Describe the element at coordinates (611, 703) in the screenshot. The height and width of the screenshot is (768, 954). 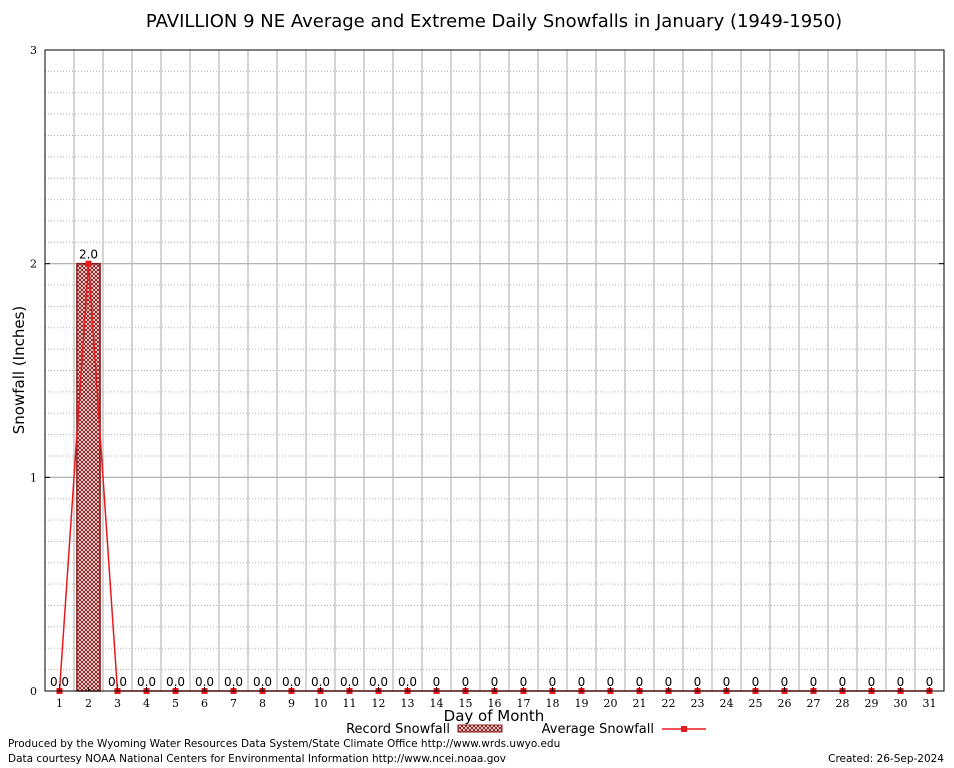
I see `x-tick-label: 20` at that location.